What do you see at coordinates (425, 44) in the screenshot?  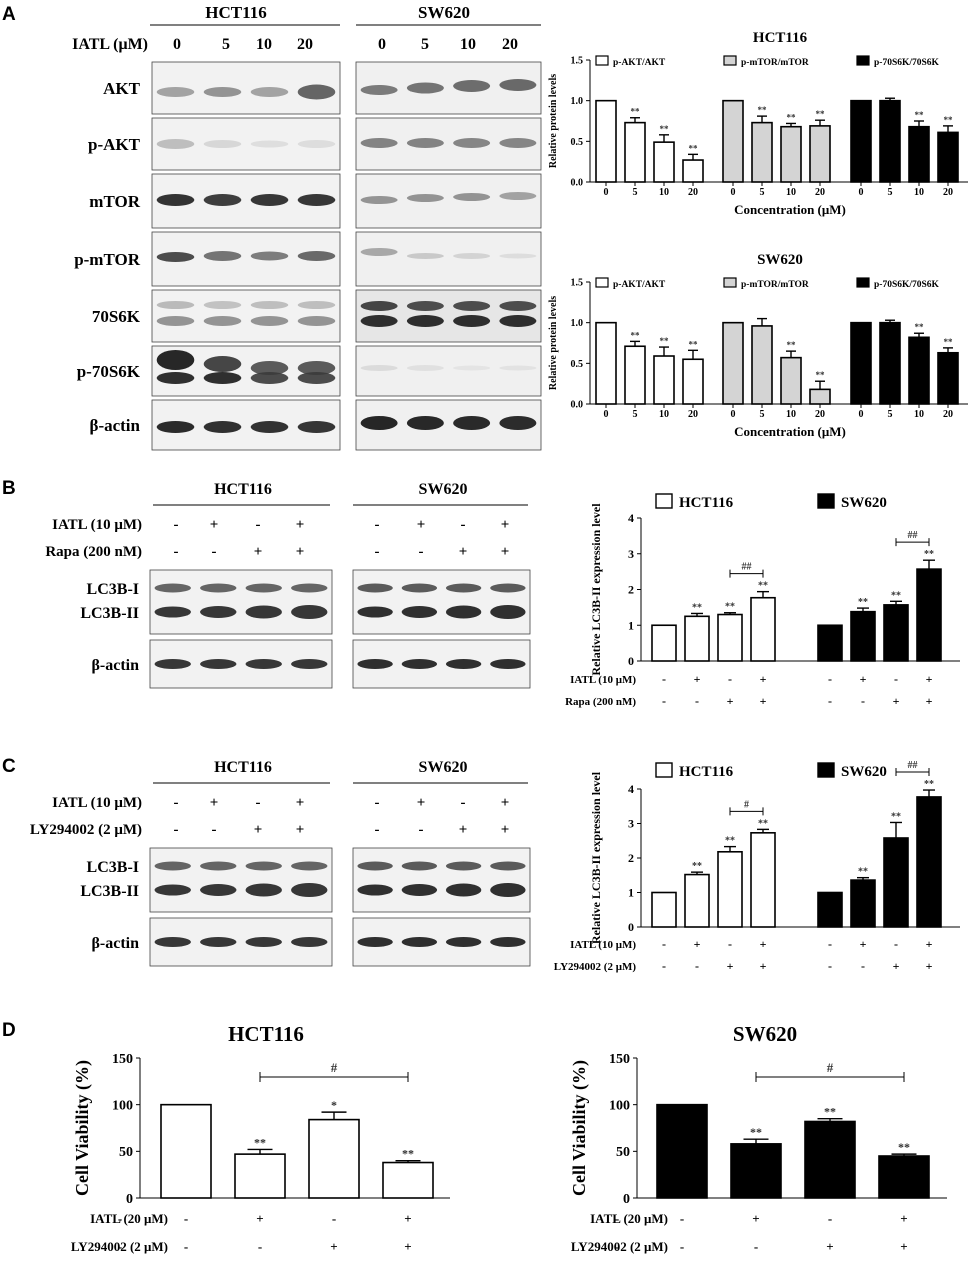 I see `dose-label: 5` at bounding box center [425, 44].